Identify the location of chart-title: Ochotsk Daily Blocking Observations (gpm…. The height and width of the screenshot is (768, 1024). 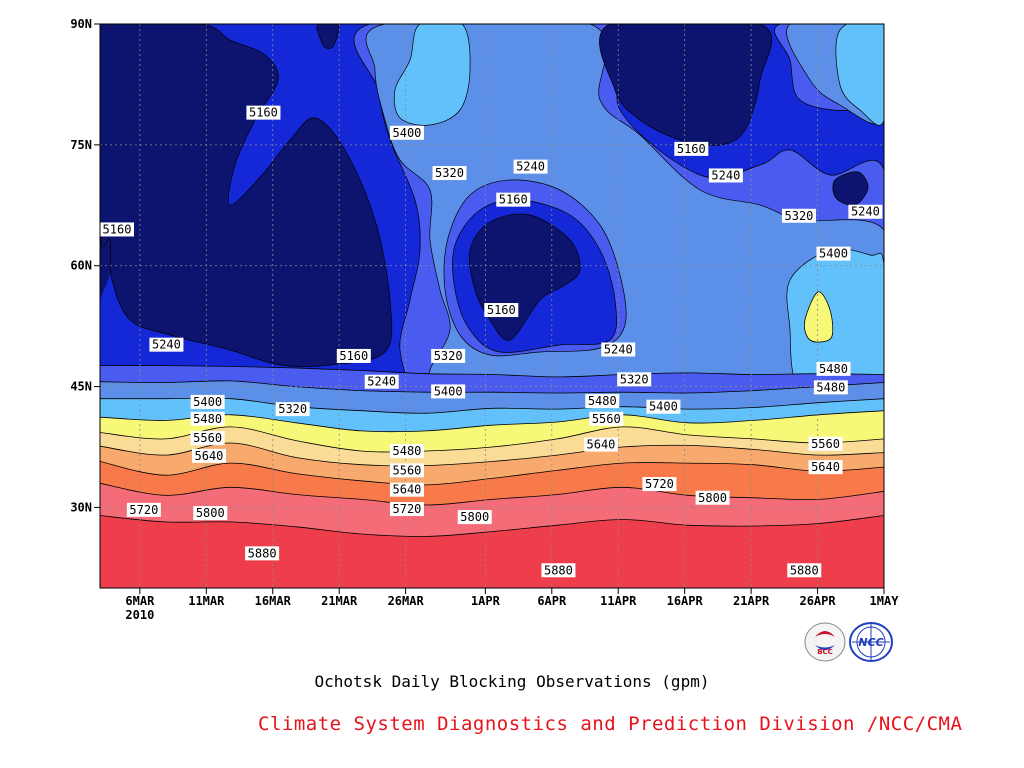
(512, 681).